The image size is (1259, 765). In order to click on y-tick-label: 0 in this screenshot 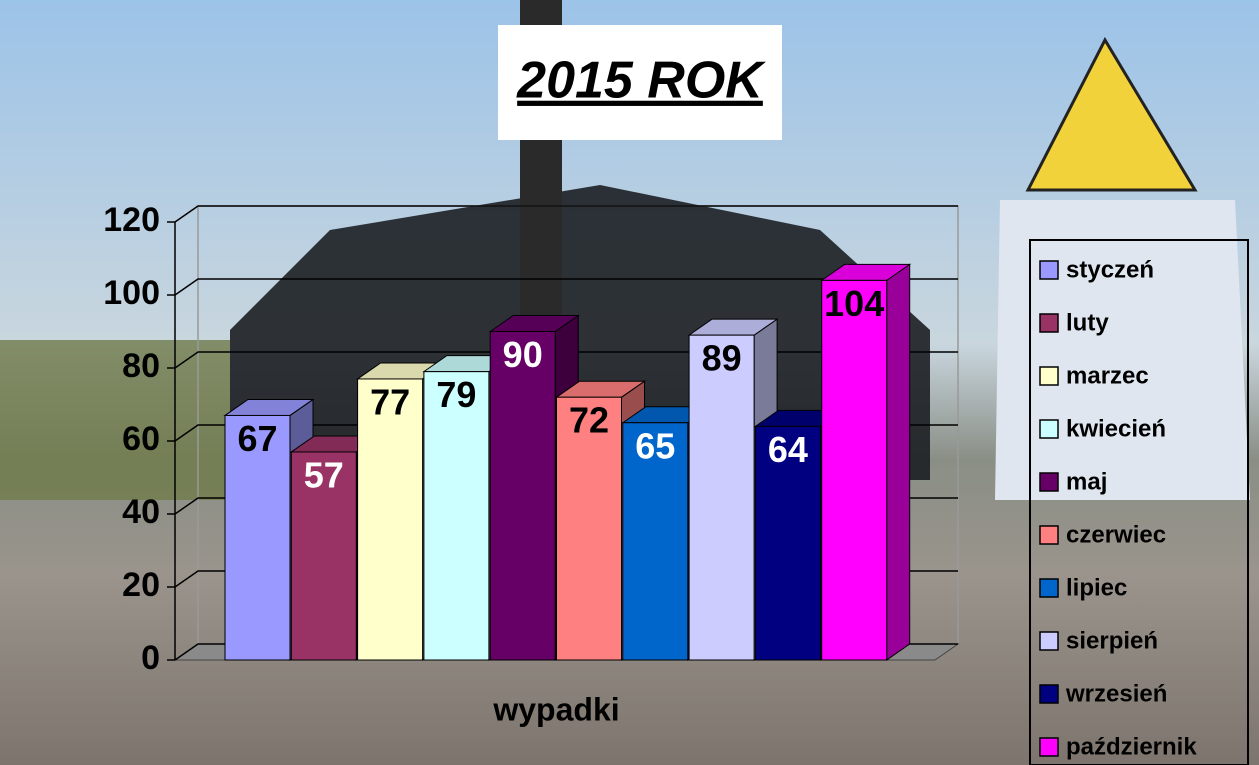, I will do `click(150, 658)`.